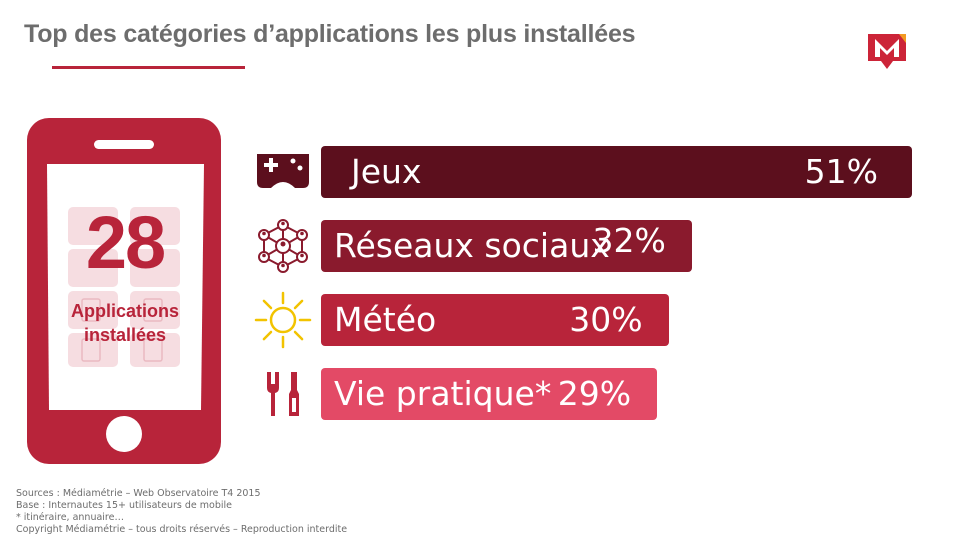  I want to click on tools-icon, so click(283, 396).